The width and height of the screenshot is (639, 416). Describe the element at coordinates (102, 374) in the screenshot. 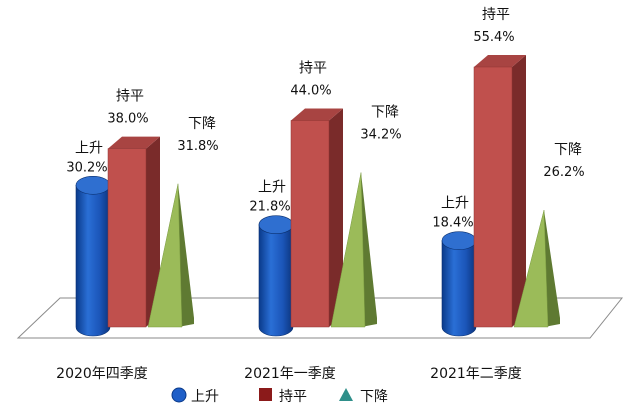

I see `category-label: 2020年四季度` at that location.